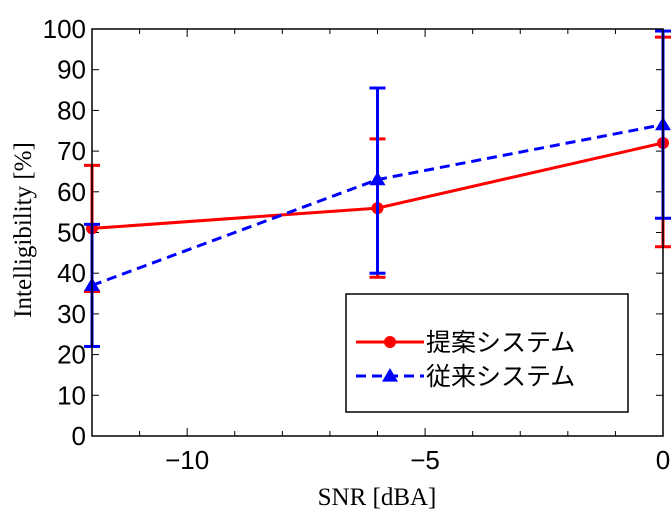 The image size is (671, 512). What do you see at coordinates (71, 233) in the screenshot?
I see `y-tick-label: 50` at bounding box center [71, 233].